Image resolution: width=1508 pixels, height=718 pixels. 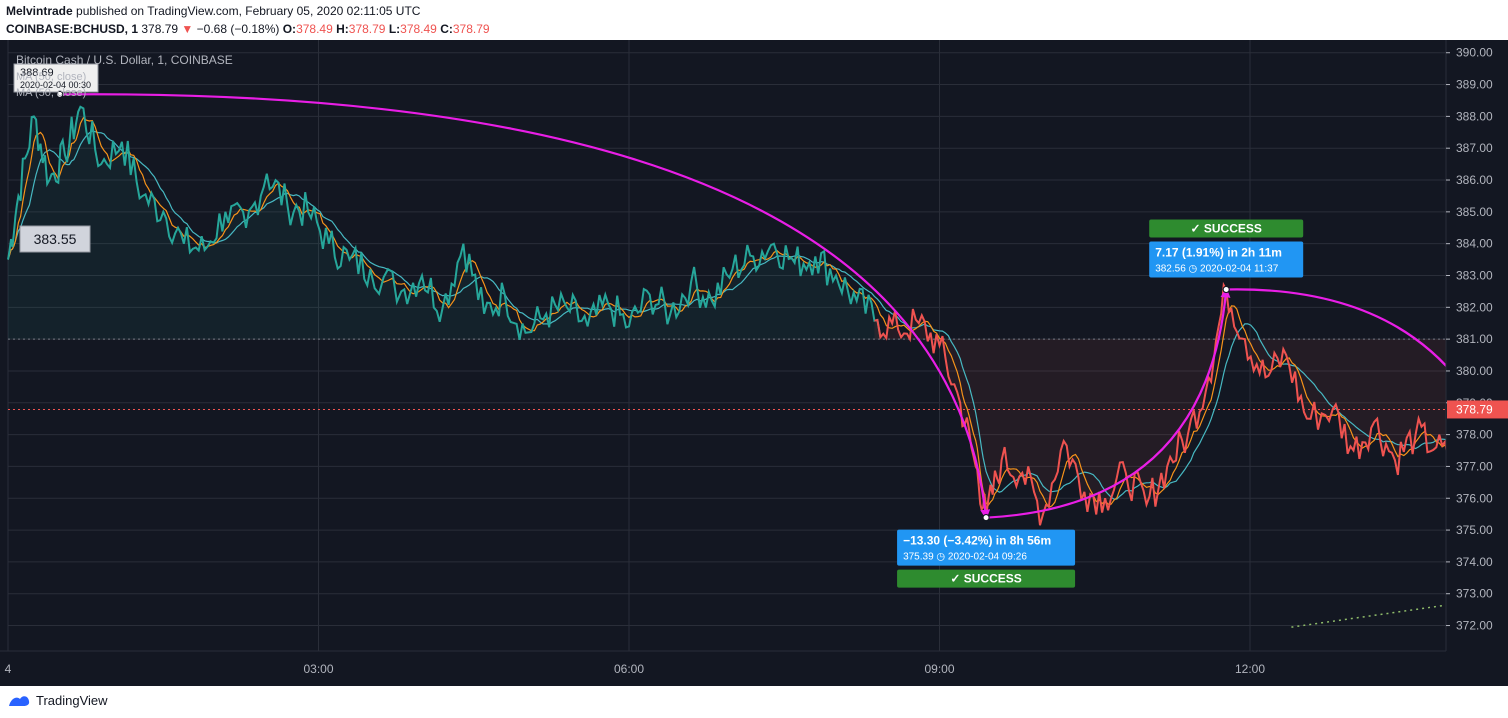 I want to click on price-tick-label: 383.00, so click(x=1474, y=275).